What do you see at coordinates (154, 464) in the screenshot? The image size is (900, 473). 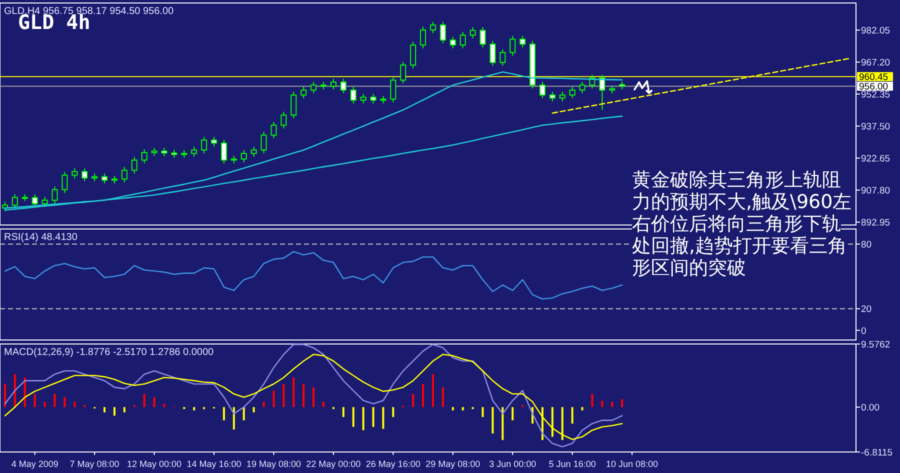 I see `x-tick-label: 12 May 00:00` at bounding box center [154, 464].